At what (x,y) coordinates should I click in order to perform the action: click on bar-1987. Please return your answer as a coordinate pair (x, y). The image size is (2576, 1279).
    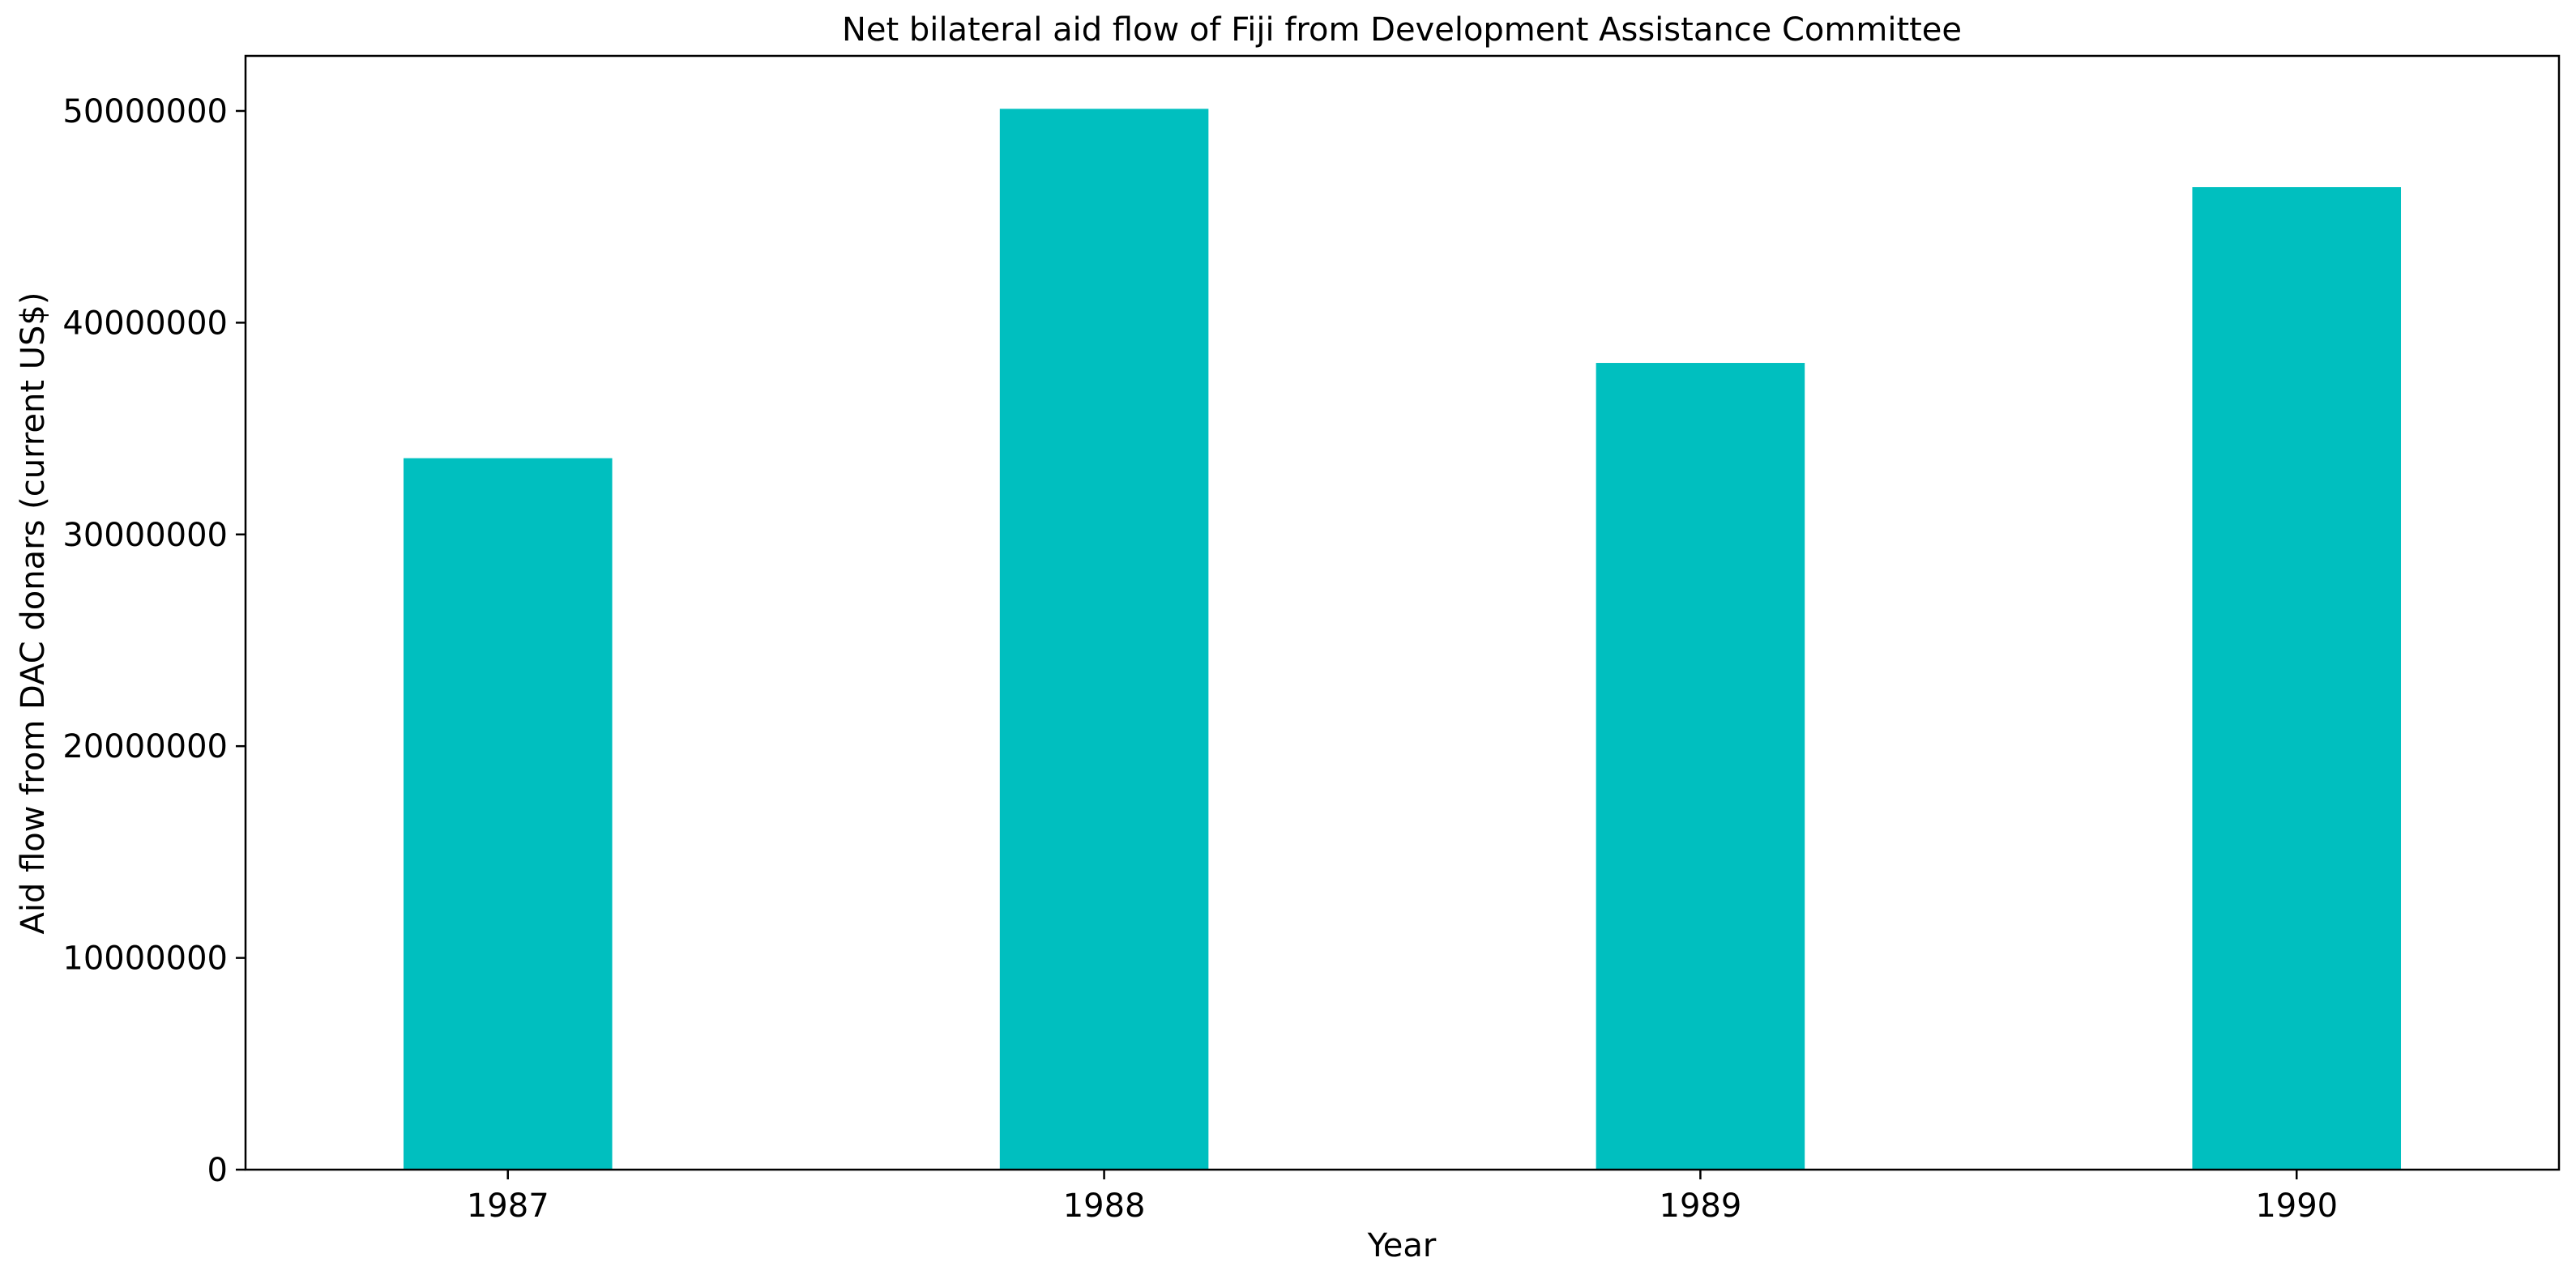
    Looking at the image, I should click on (508, 814).